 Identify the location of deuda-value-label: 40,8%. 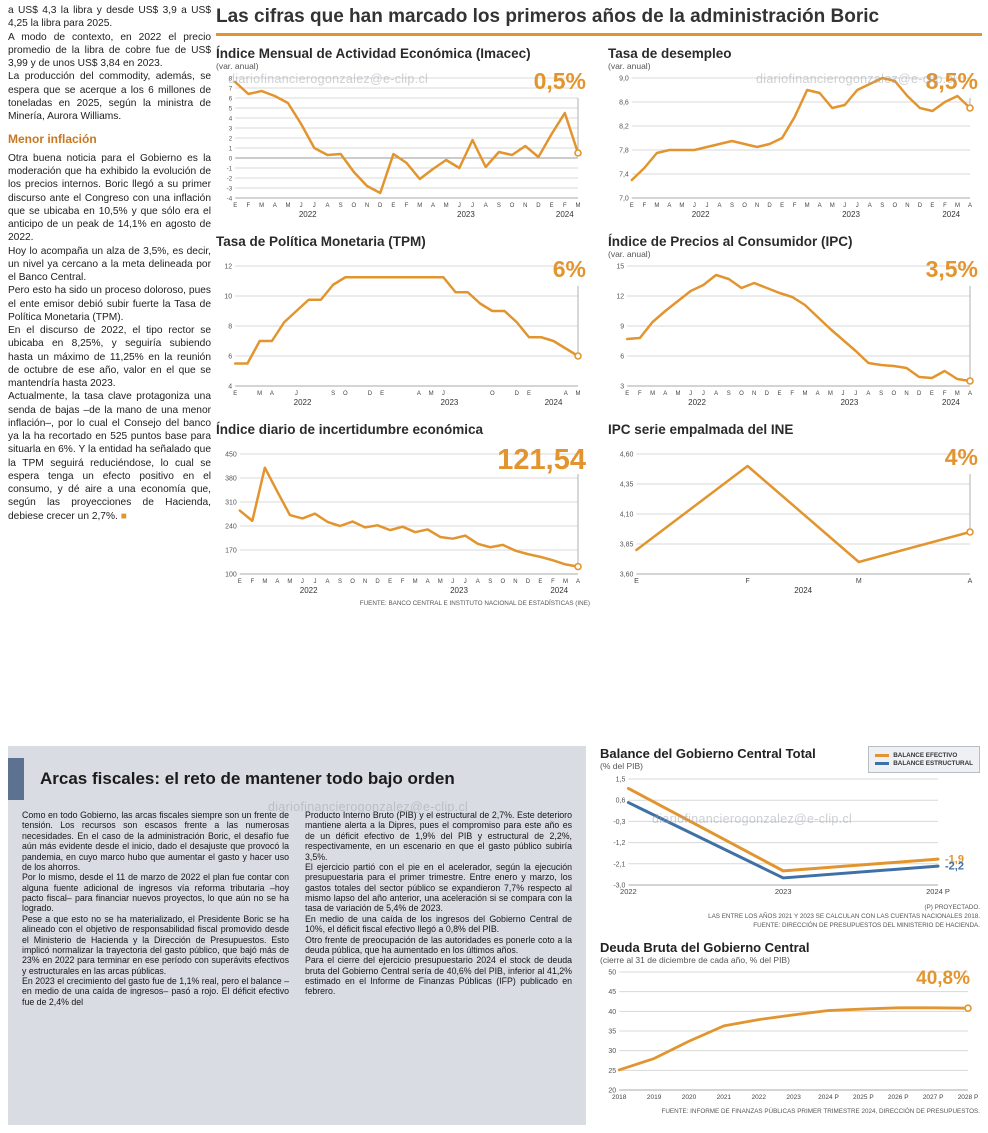
(943, 978).